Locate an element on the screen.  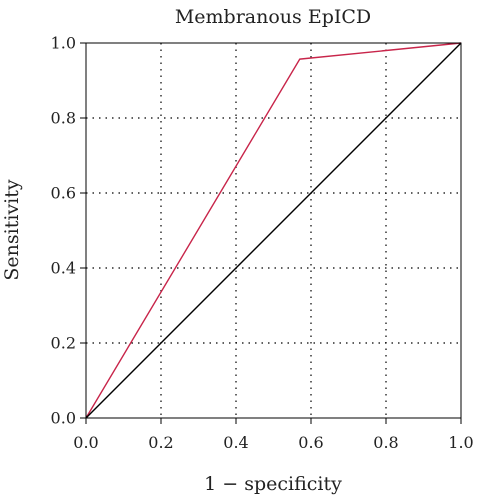
x-tick-label: 0.6 is located at coordinates (310, 442).